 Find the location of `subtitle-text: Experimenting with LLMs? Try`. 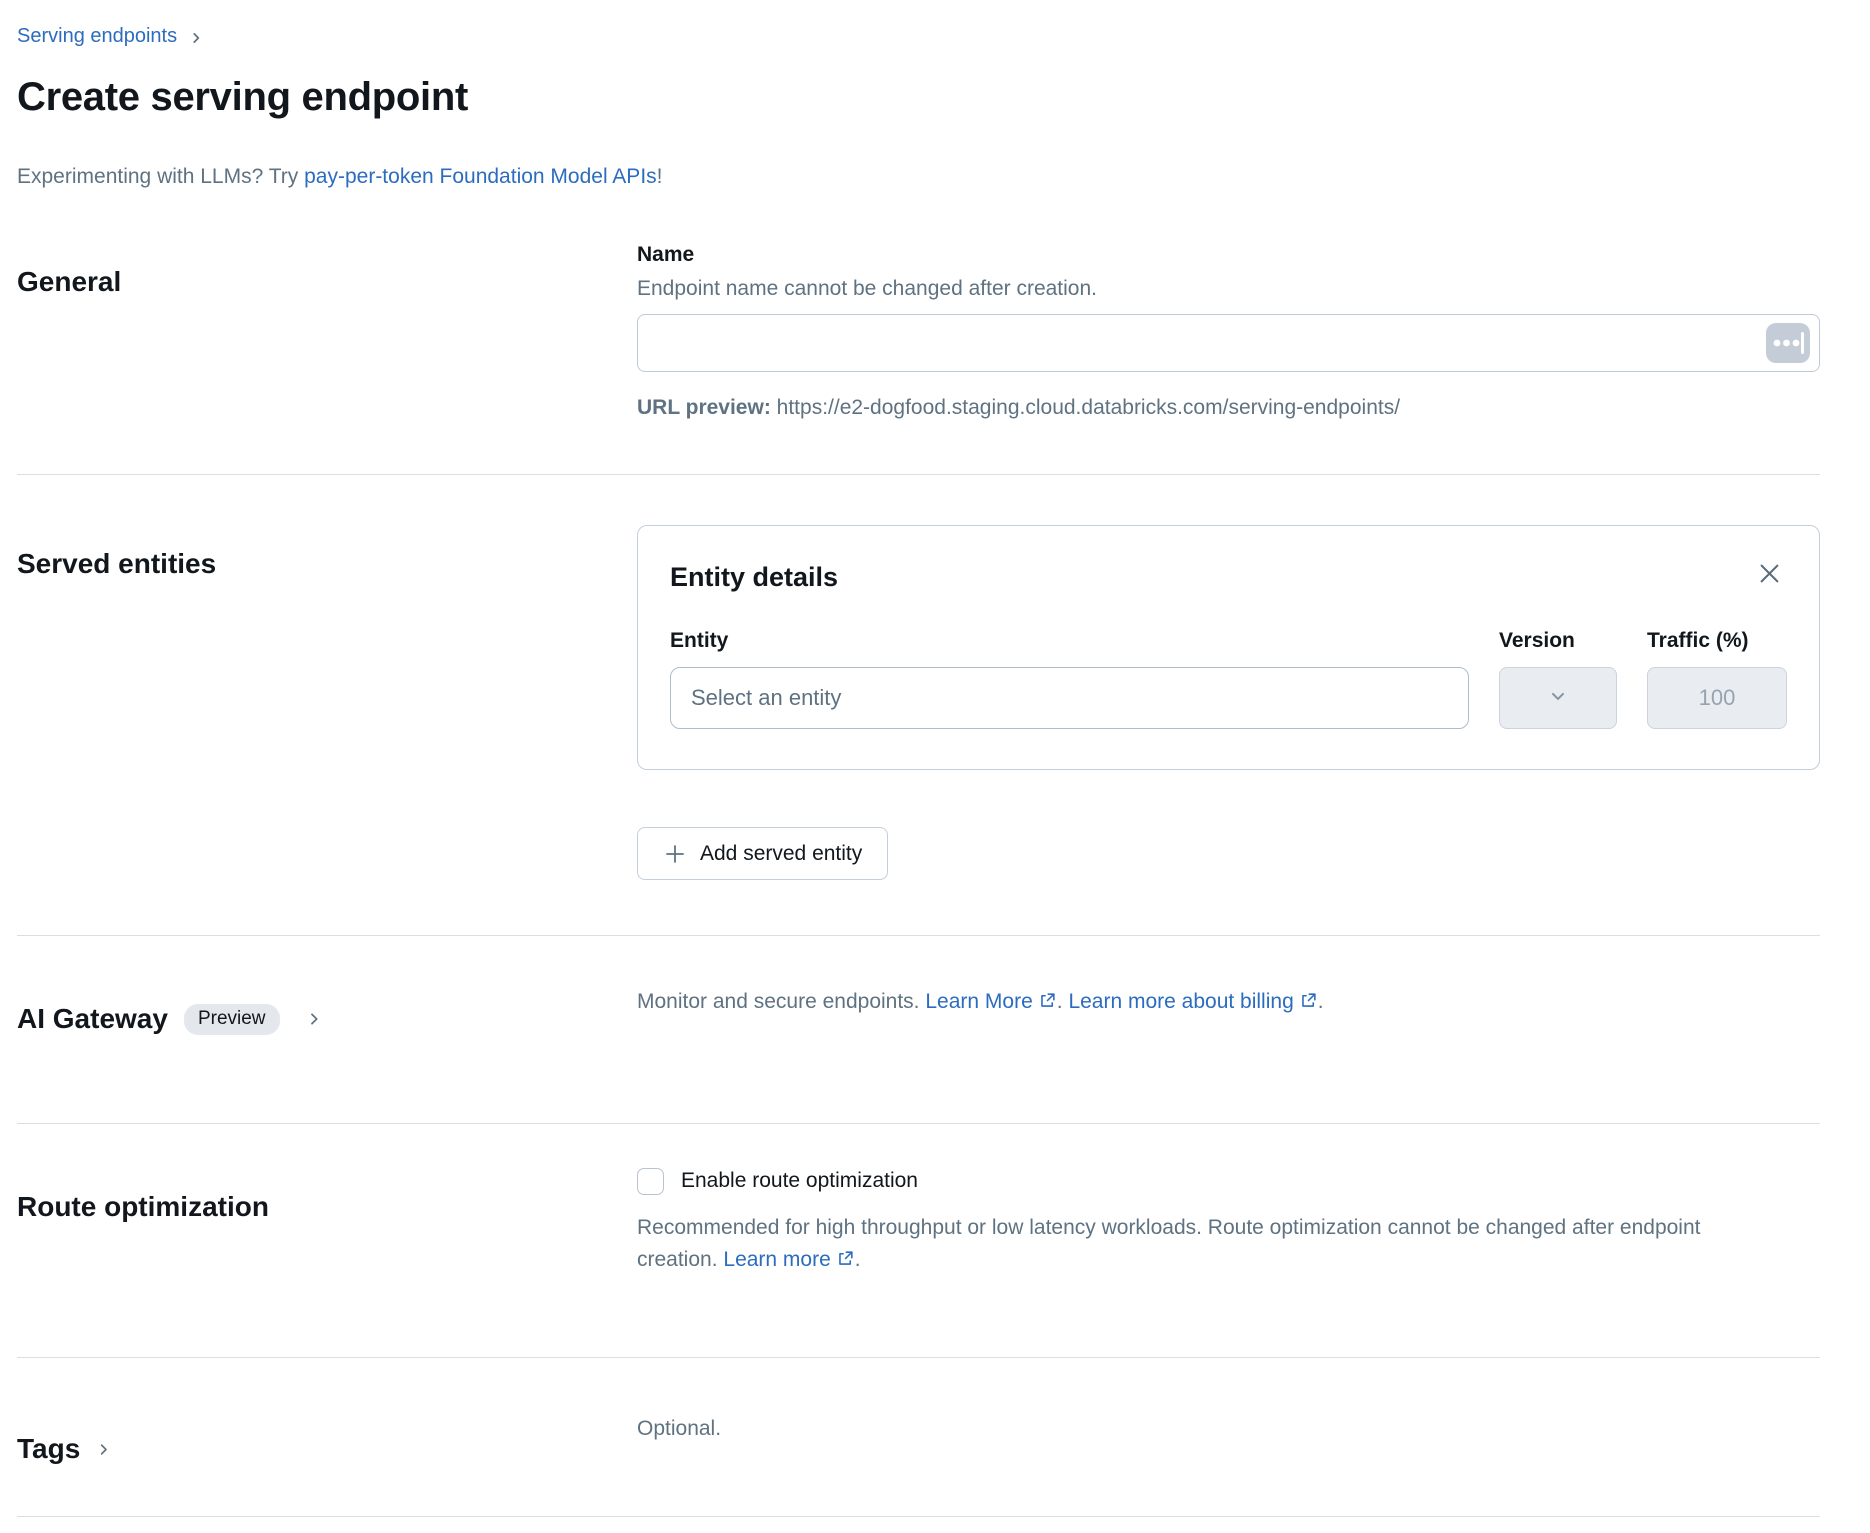

subtitle-text: Experimenting with LLMs? Try is located at coordinates (161, 176).